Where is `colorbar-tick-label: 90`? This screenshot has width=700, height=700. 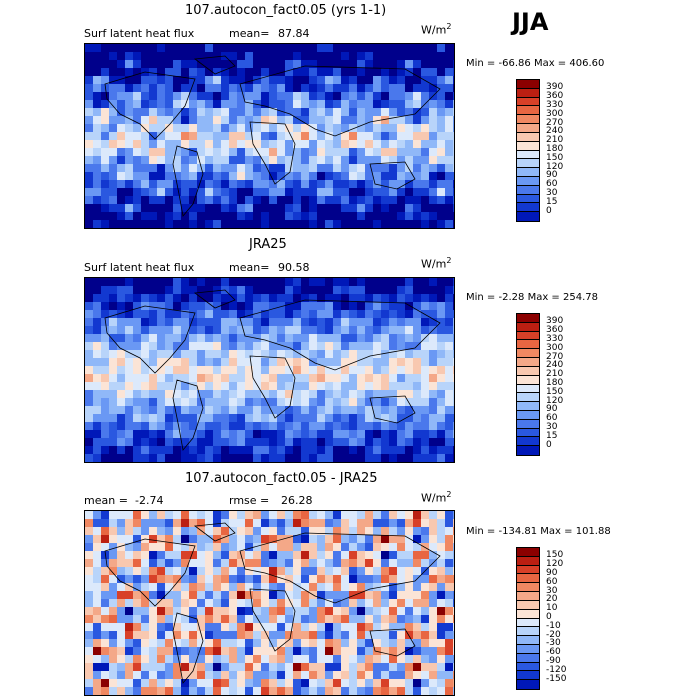
colorbar-tick-label: 90 is located at coordinates (552, 572).